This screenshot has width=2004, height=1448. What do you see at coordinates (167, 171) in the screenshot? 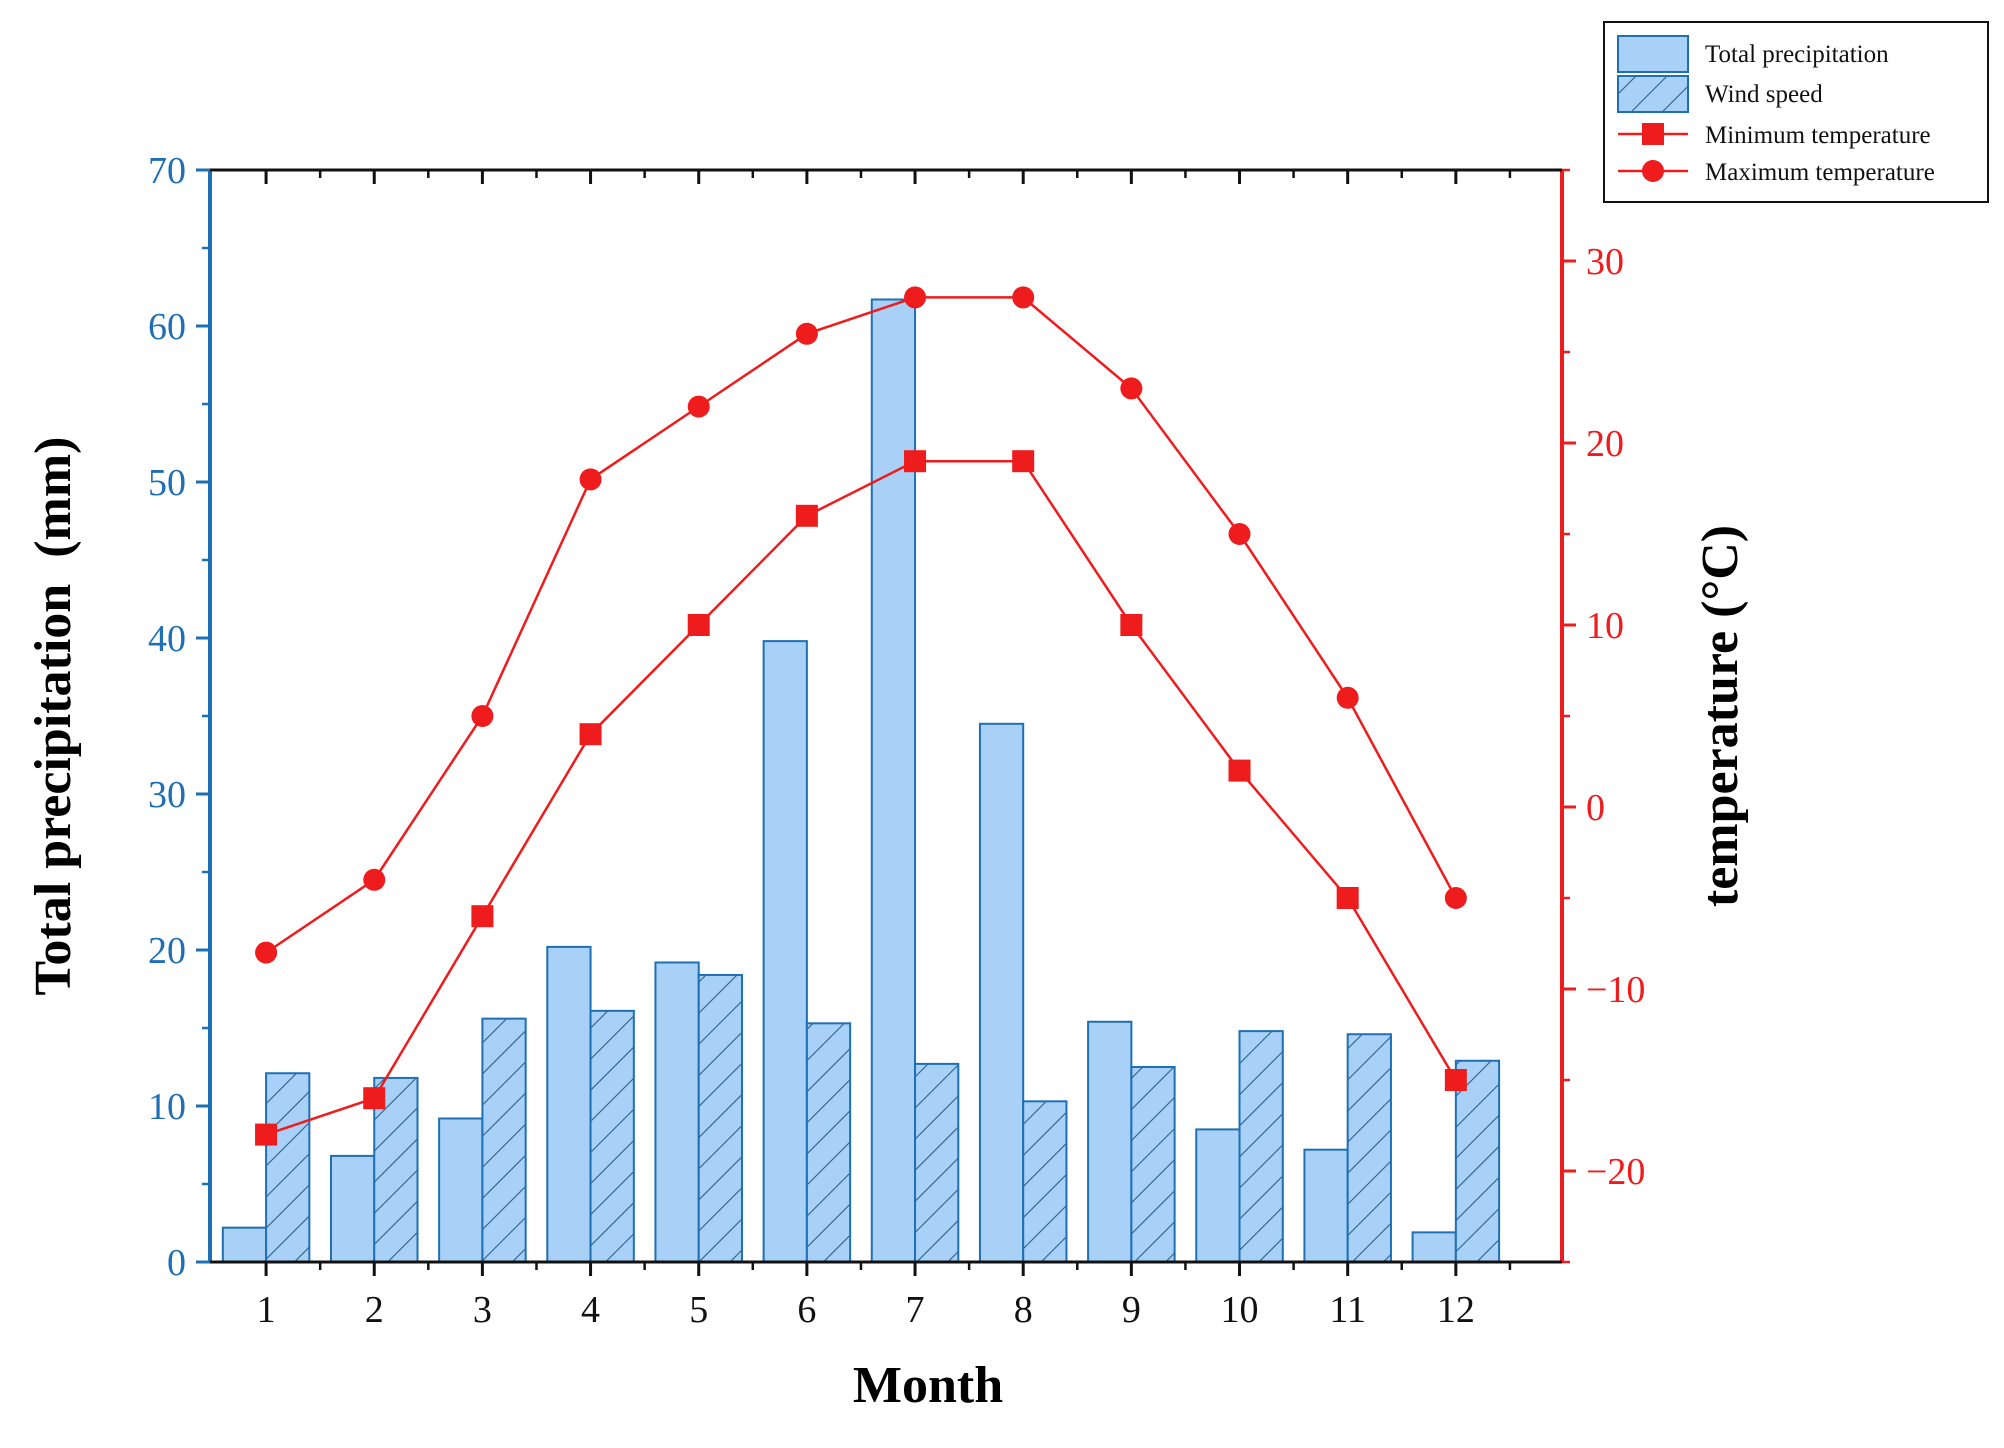
I see `left-tick-label: 70` at bounding box center [167, 171].